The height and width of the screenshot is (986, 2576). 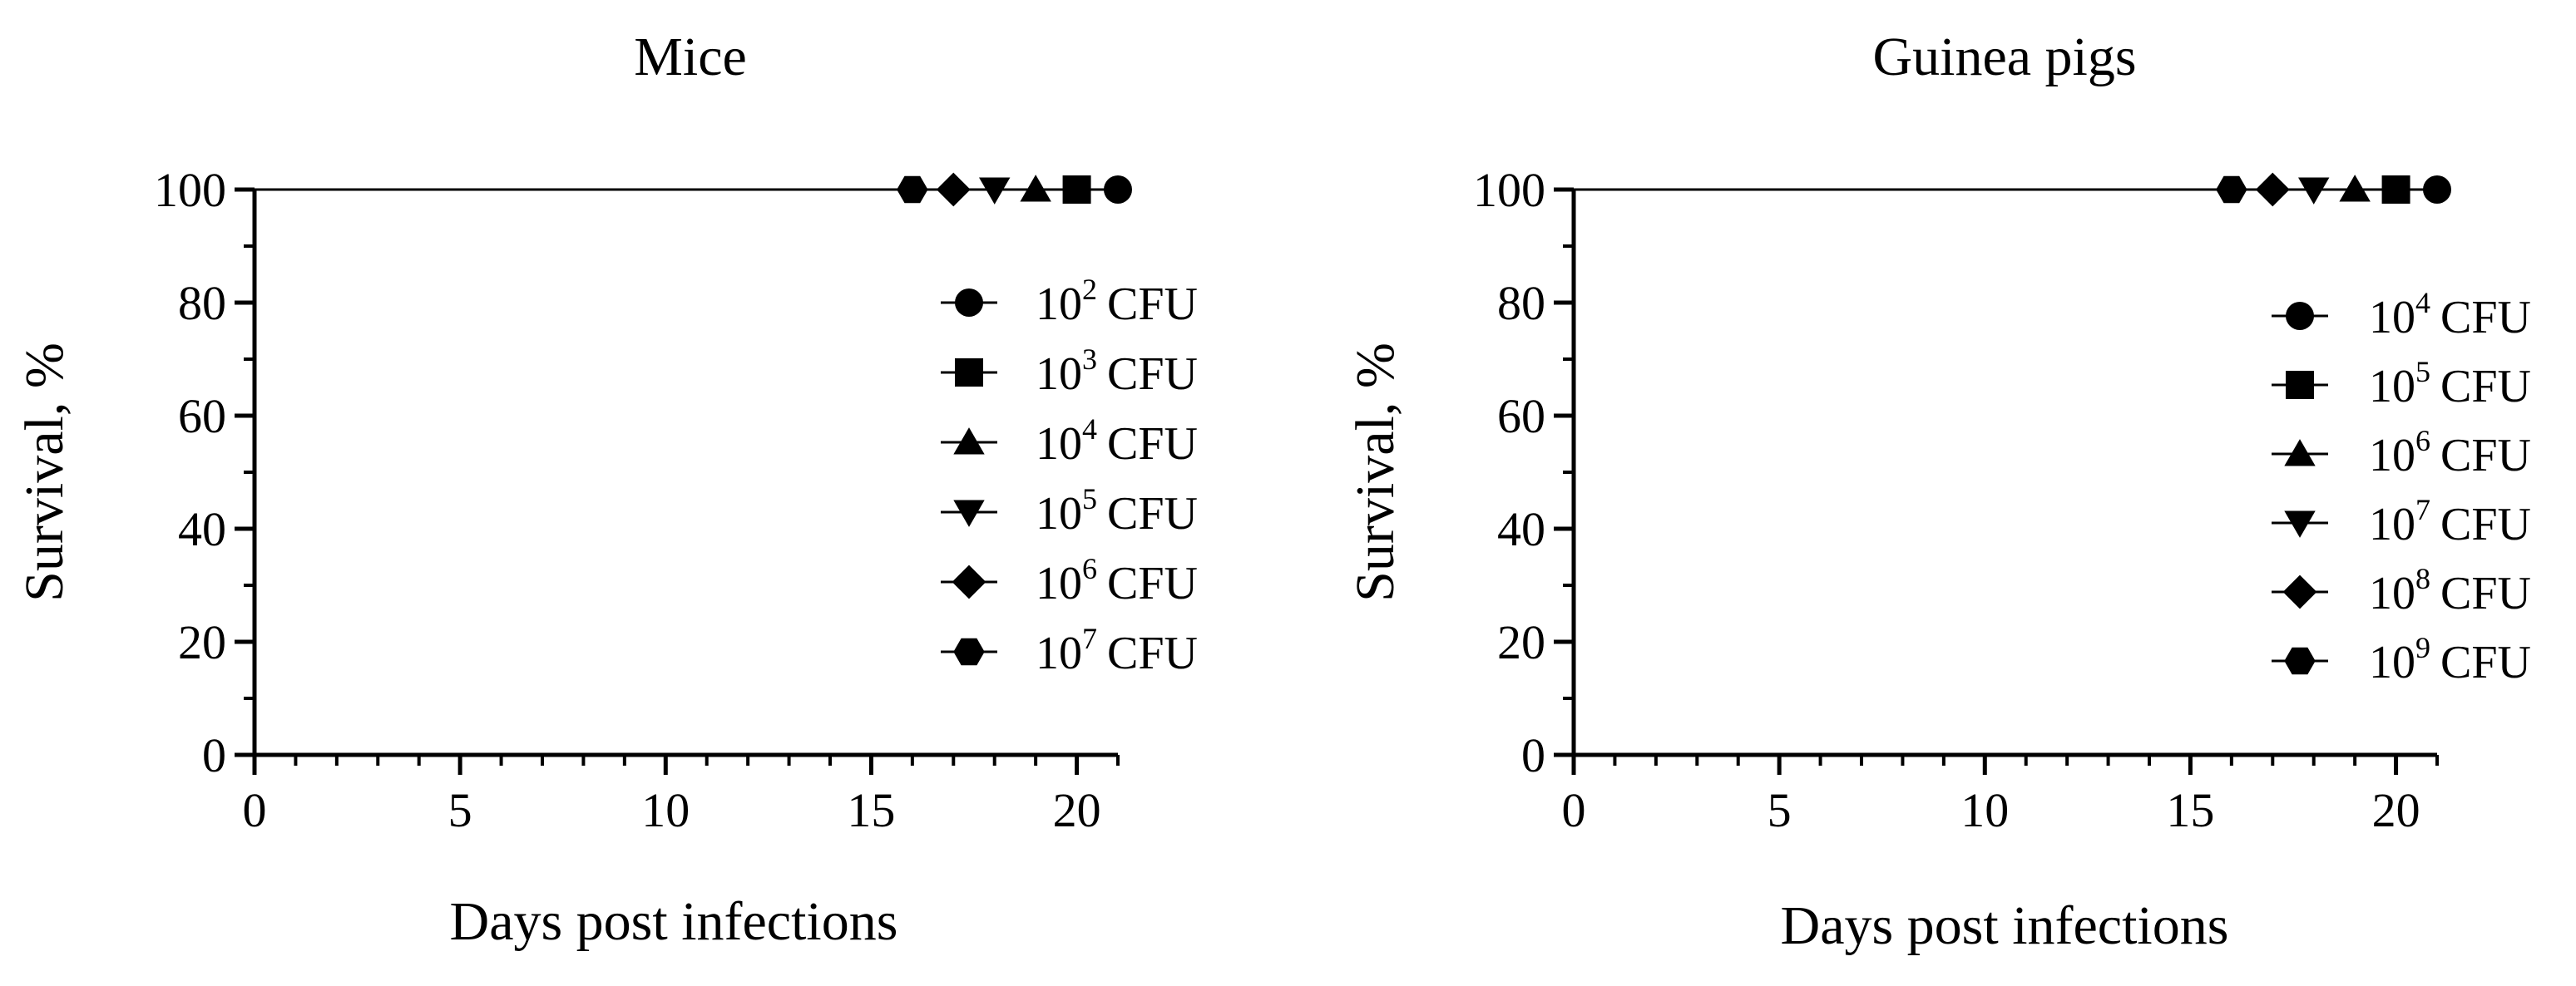 I want to click on legend-exponent: 6, so click(x=1089, y=568).